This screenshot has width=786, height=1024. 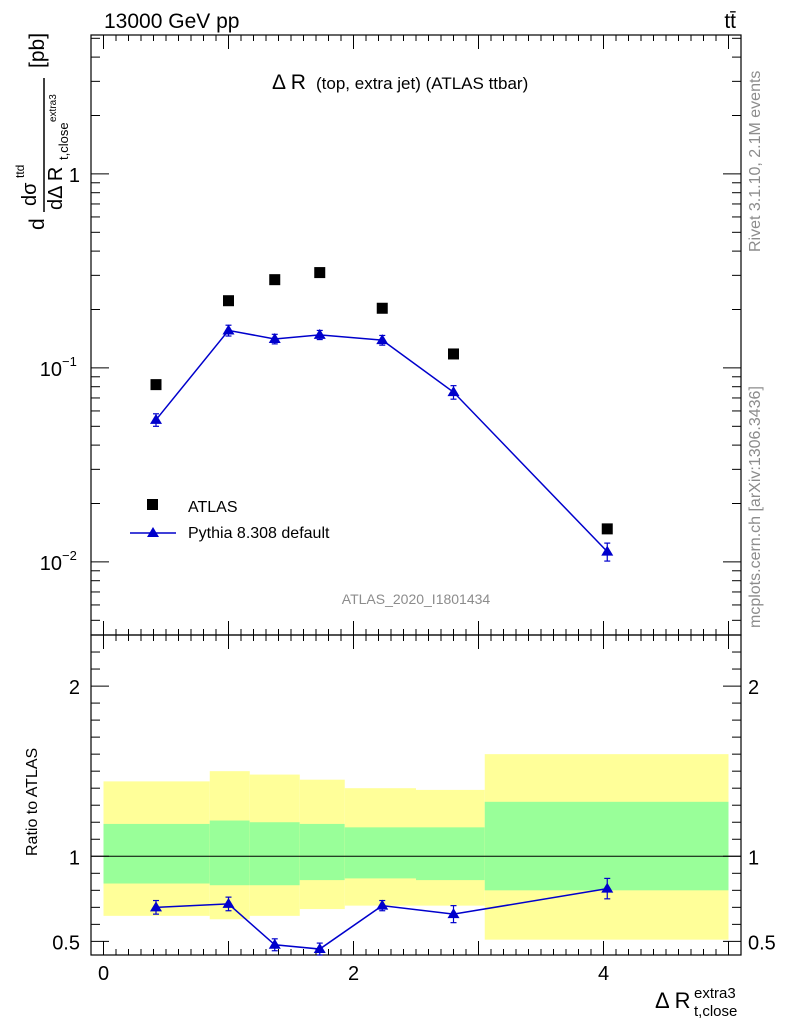 I want to click on ratio-panel-marks, so click(x=382, y=916).